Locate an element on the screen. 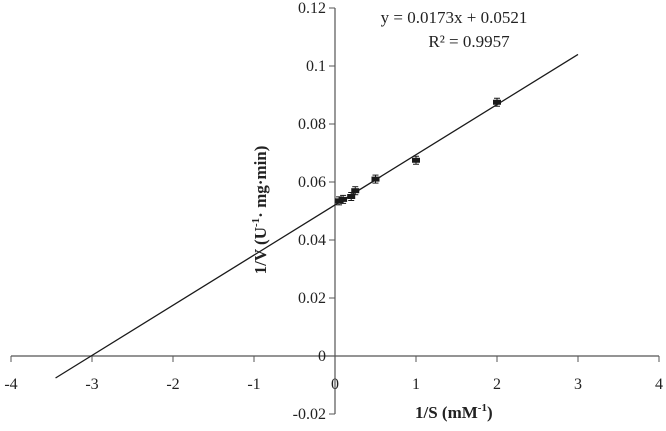 This screenshot has width=666, height=431. y-tick-label: 0.02 is located at coordinates (312, 298).